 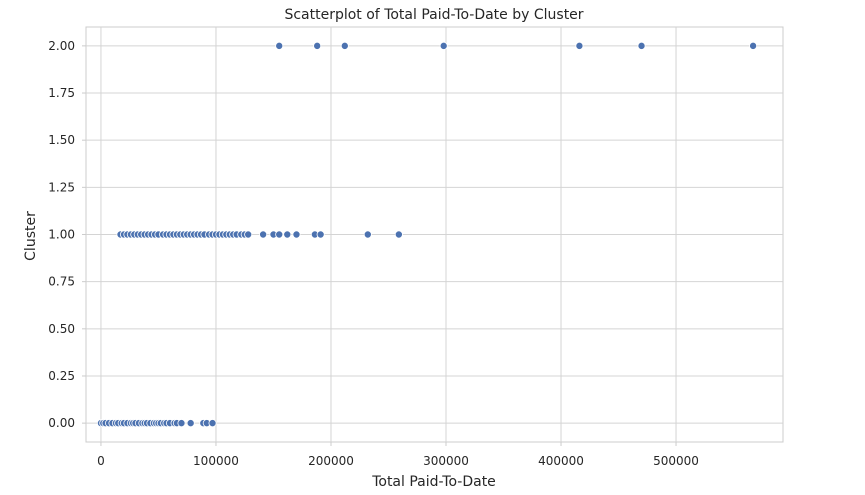 I want to click on x-tick-label: 500000, so click(x=676, y=461).